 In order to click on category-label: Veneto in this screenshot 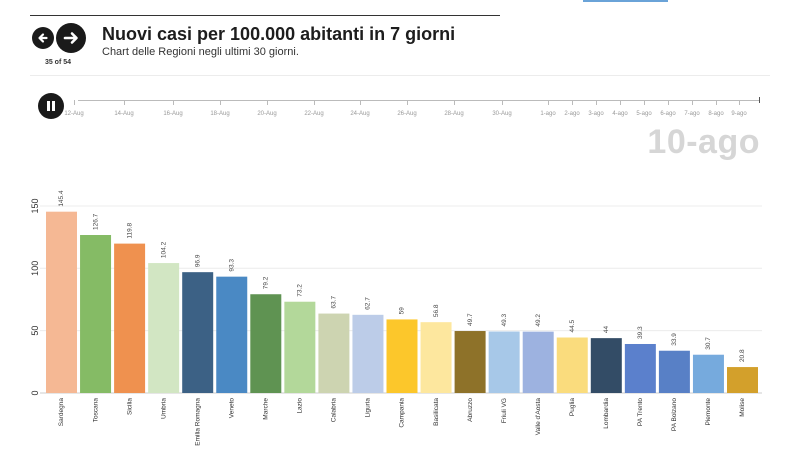, I will do `click(231, 408)`.